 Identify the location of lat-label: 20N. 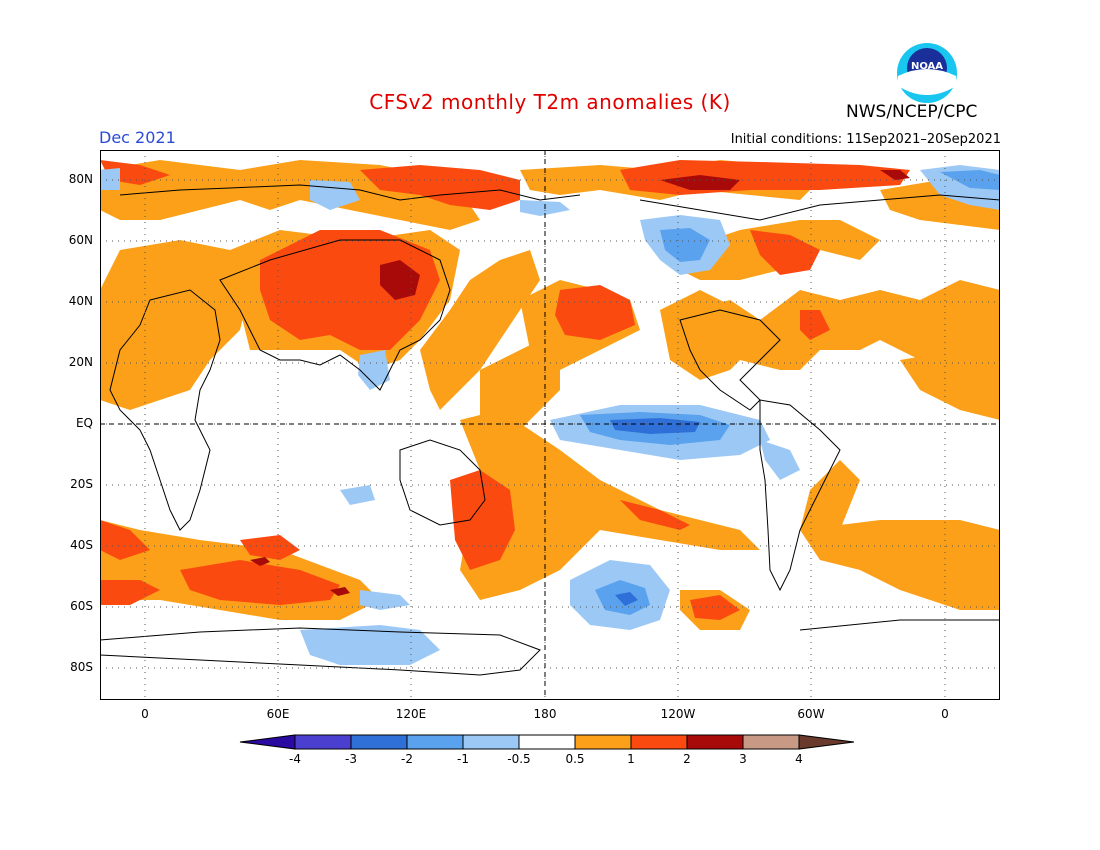
(80, 362).